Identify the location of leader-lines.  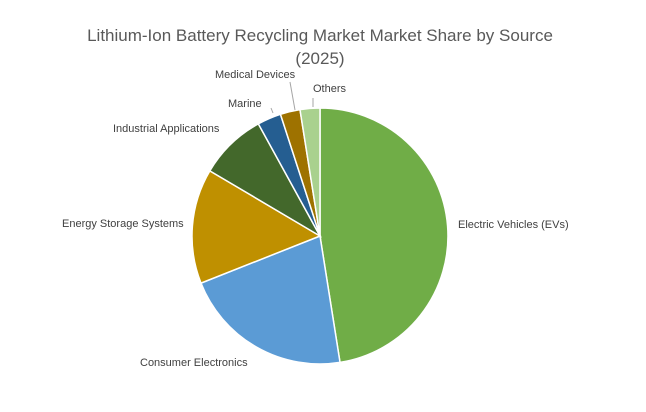
(292, 97).